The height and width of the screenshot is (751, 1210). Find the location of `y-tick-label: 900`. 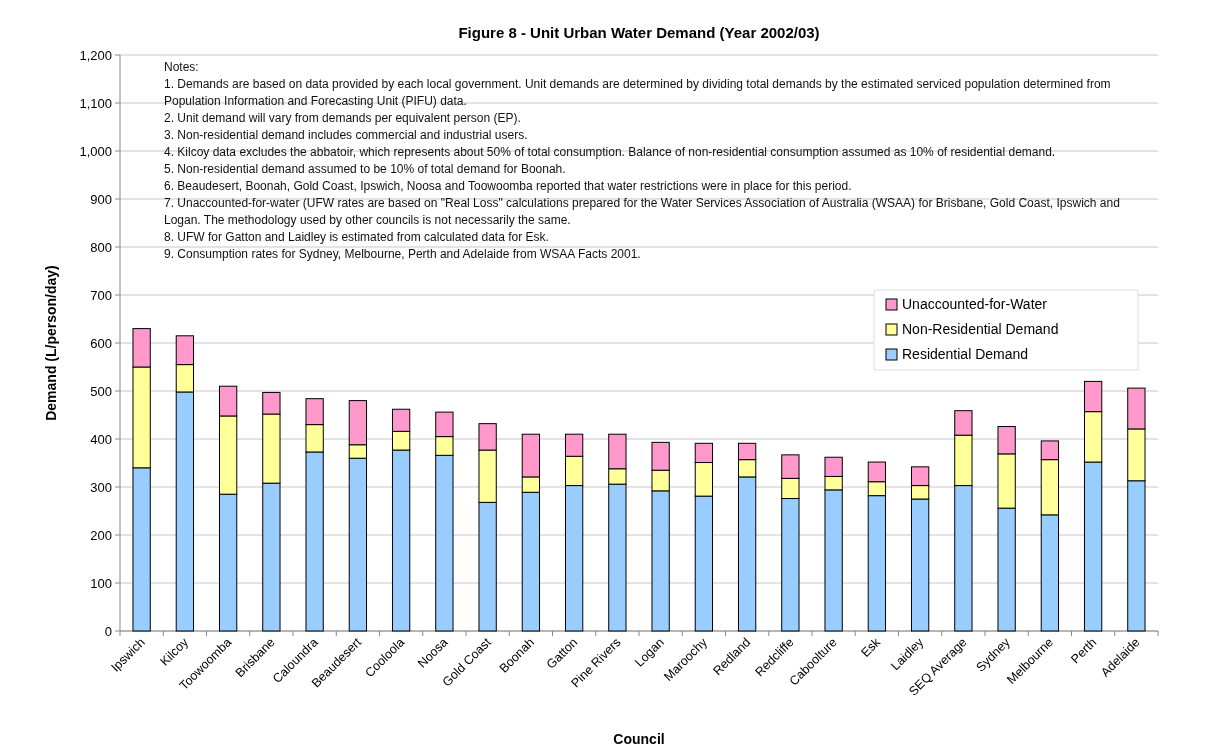

y-tick-label: 900 is located at coordinates (101, 199).